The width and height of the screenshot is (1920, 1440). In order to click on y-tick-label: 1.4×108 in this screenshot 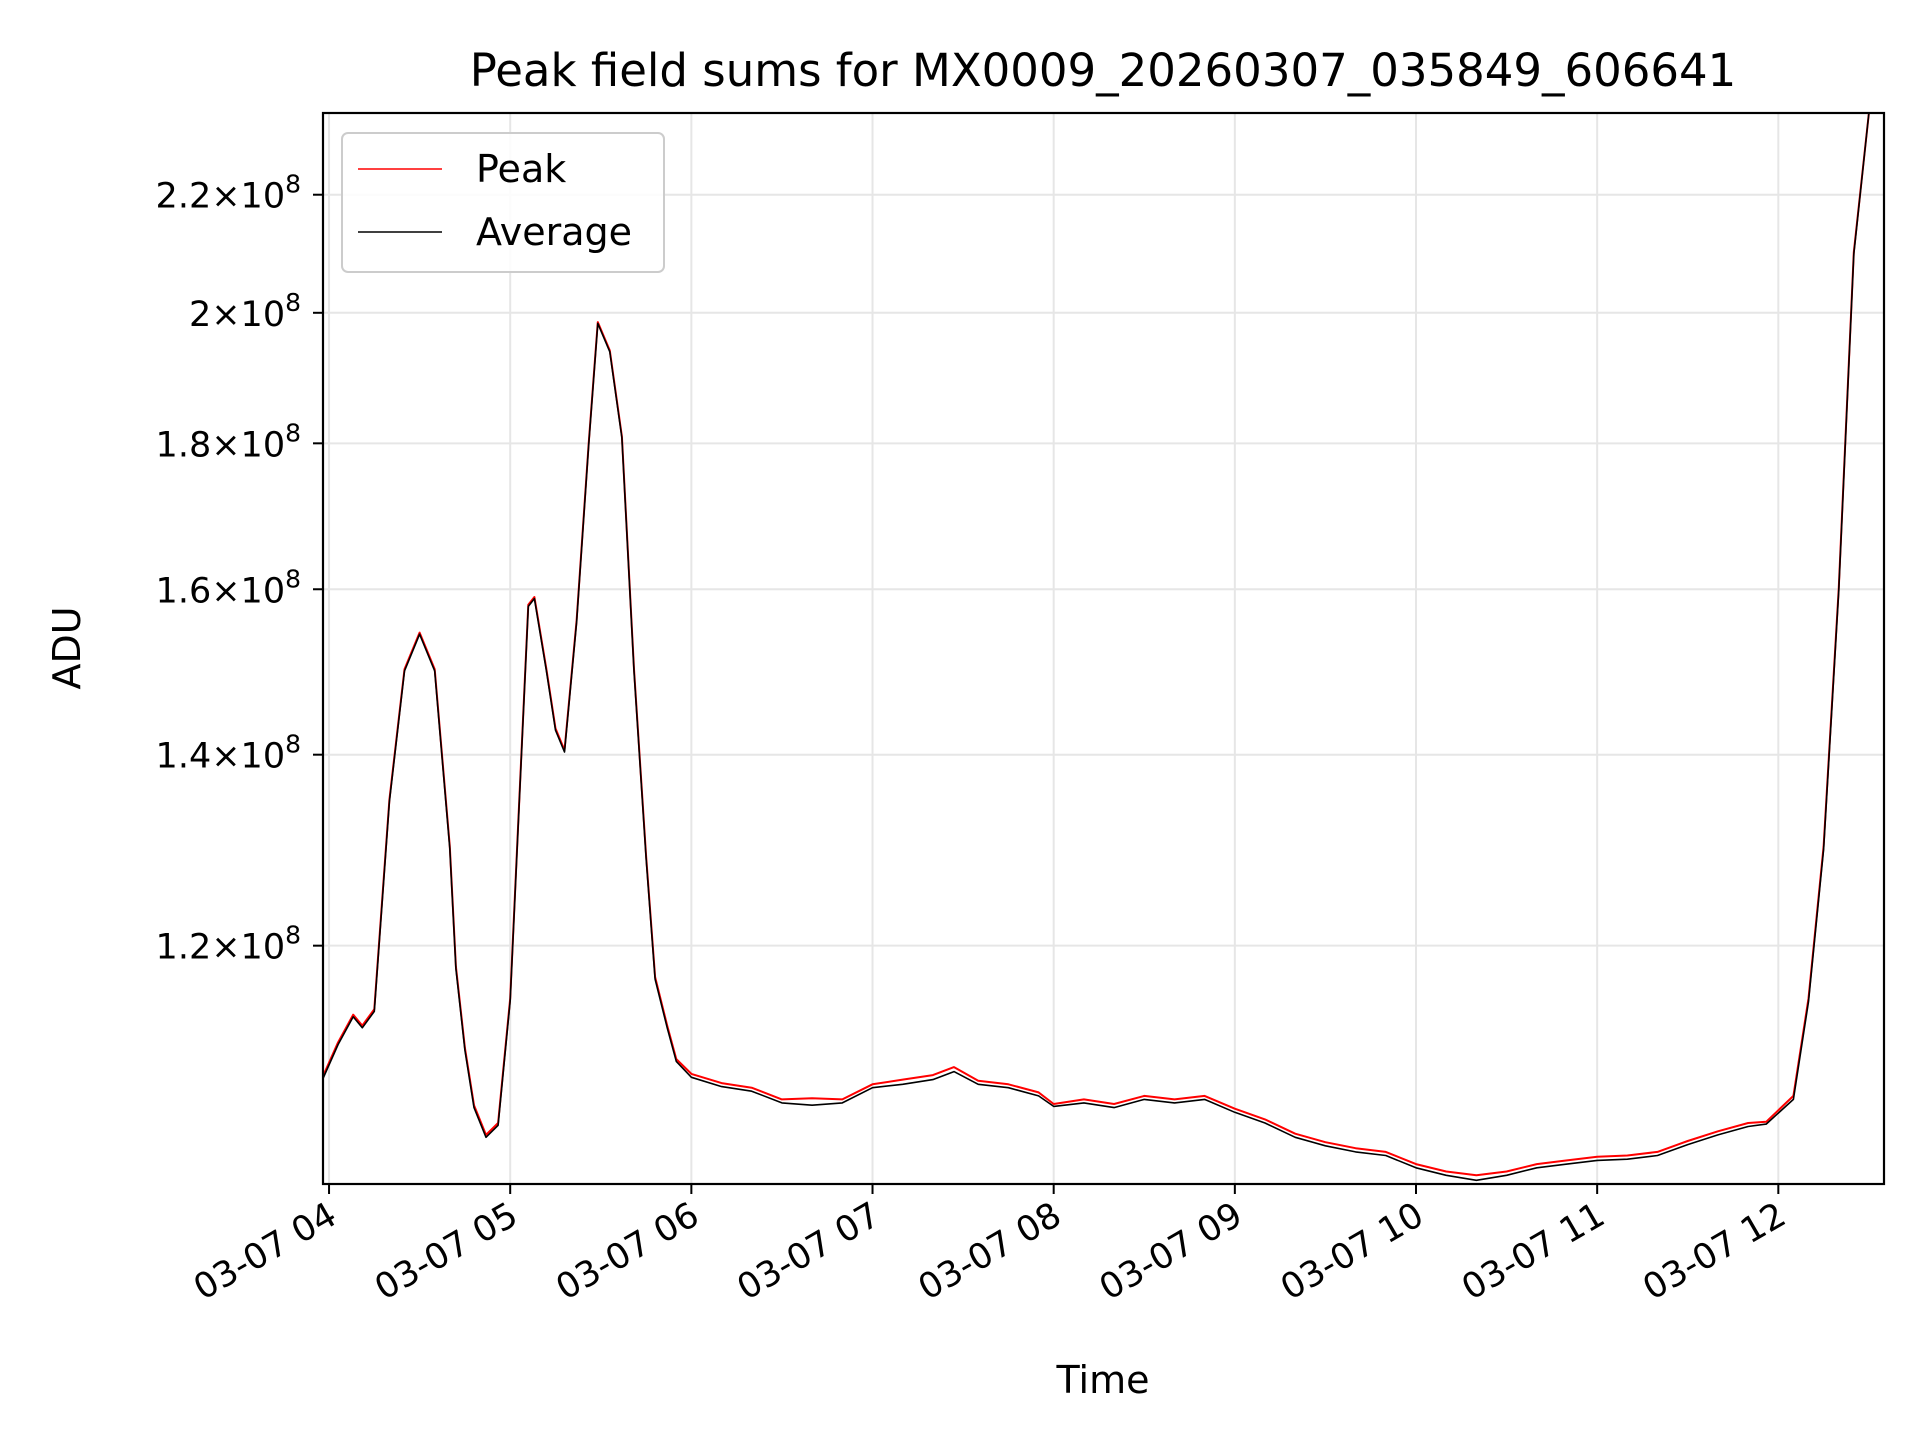, I will do `click(228, 753)`.